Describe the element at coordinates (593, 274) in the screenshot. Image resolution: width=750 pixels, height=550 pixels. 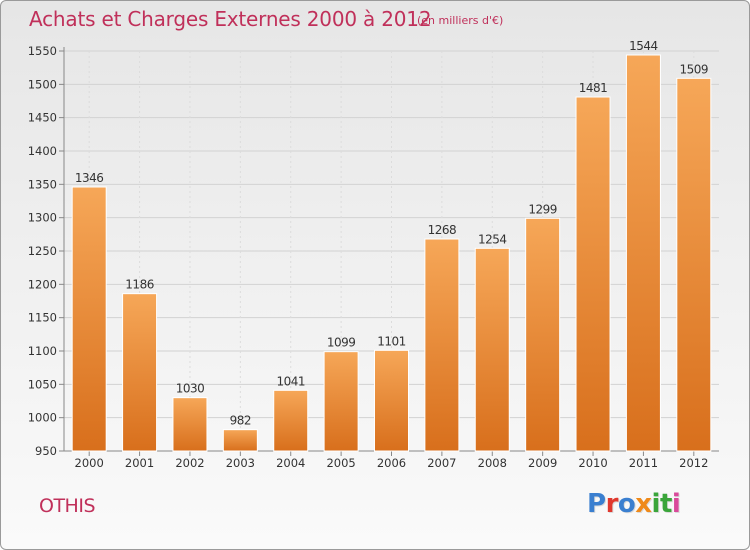
I see `bar-2010` at that location.